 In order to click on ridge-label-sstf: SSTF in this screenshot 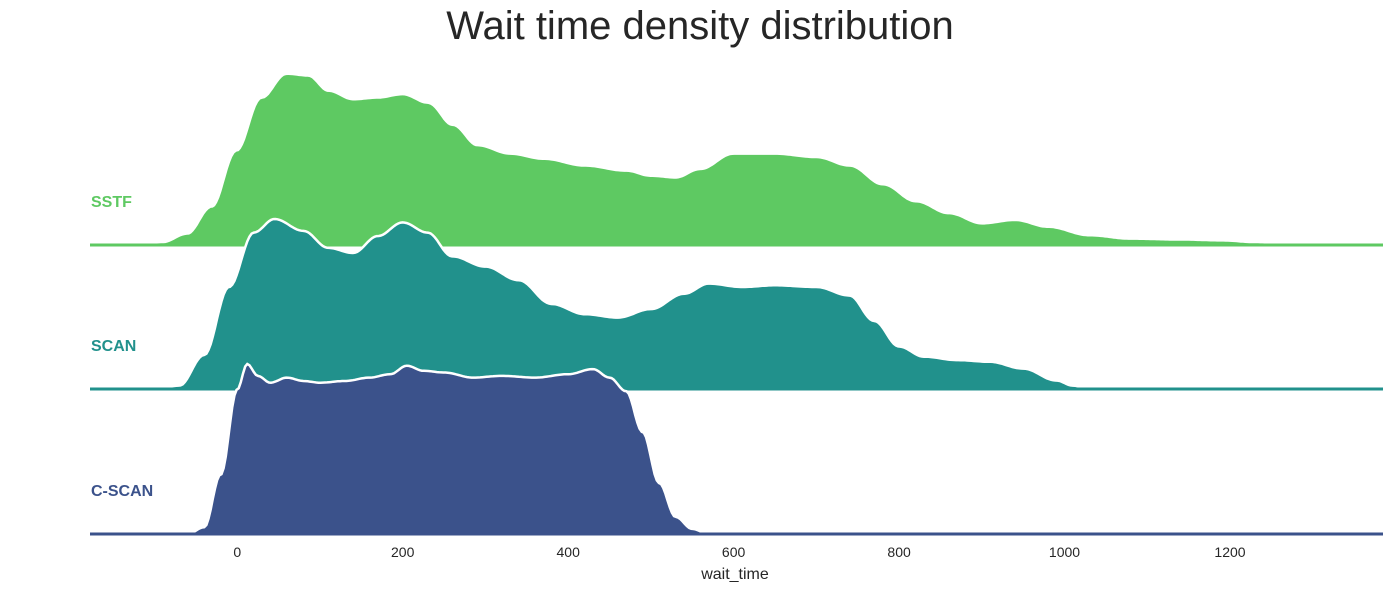, I will do `click(111, 202)`.